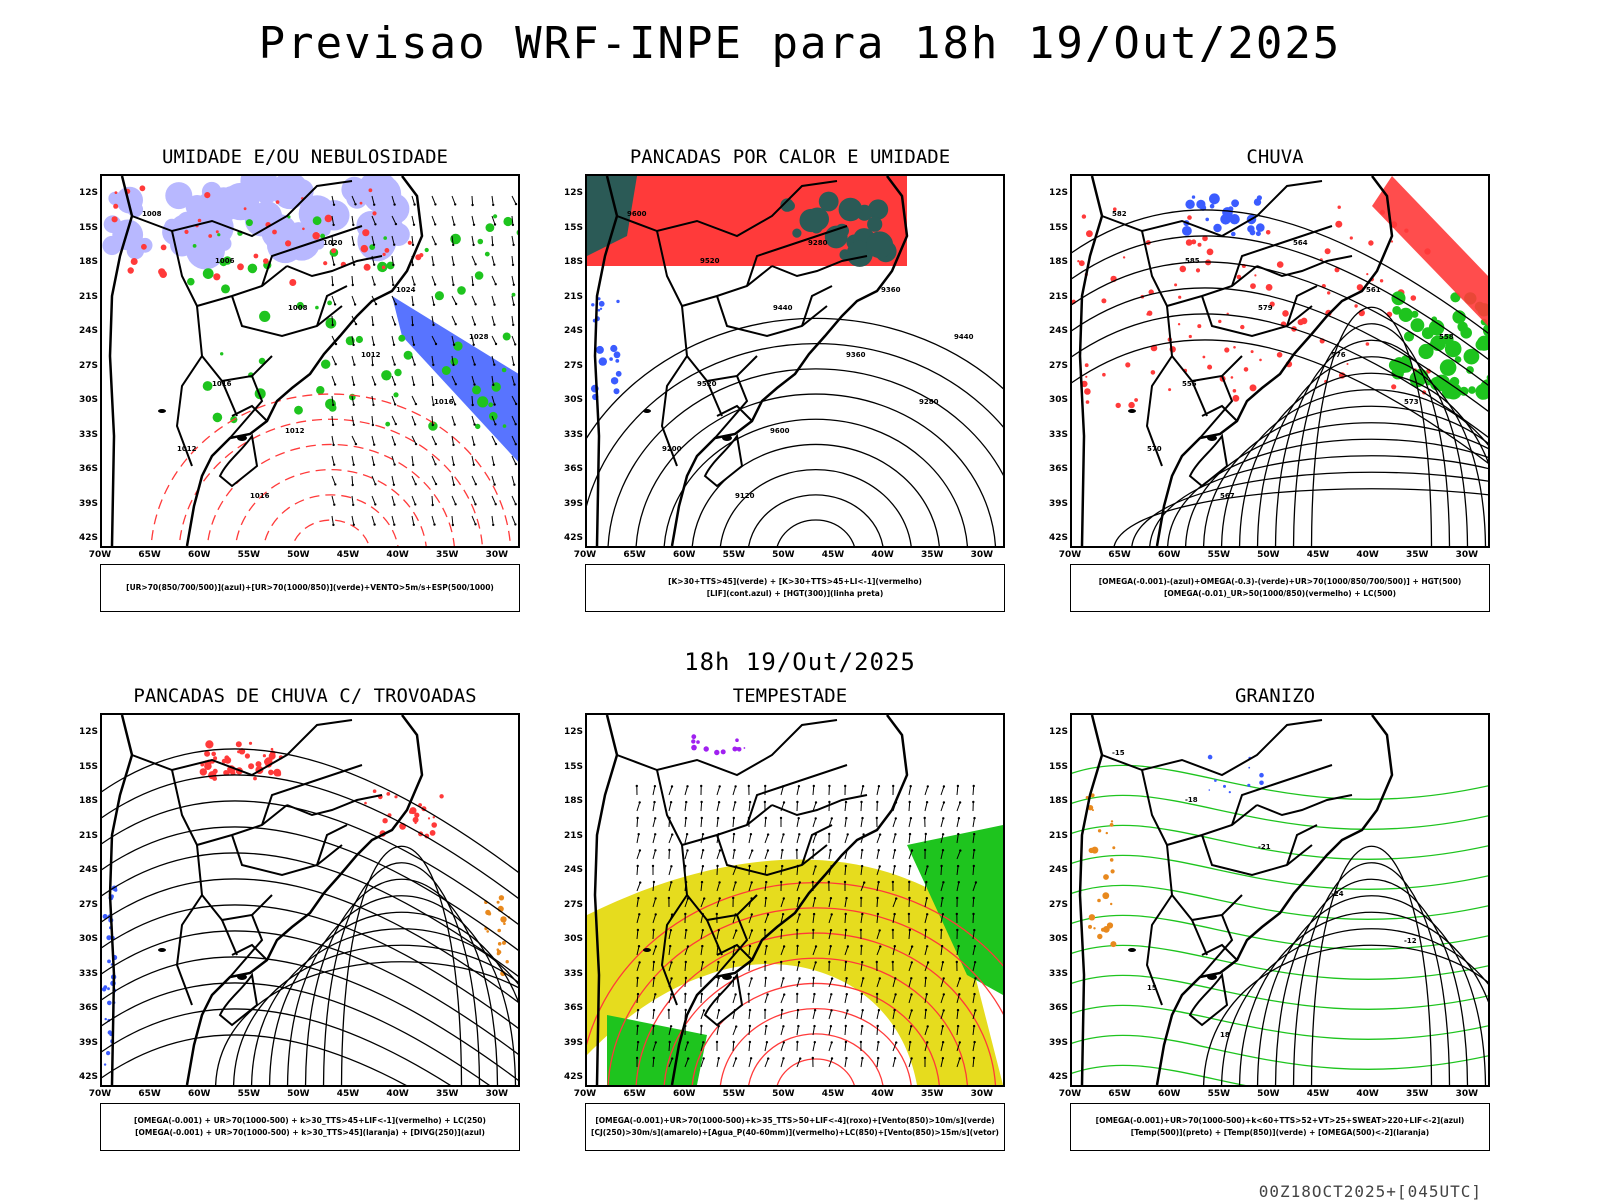 This screenshot has height=1201, width=1600. Describe the element at coordinates (1373, 290) in the screenshot. I see `contour-label: 561` at that location.